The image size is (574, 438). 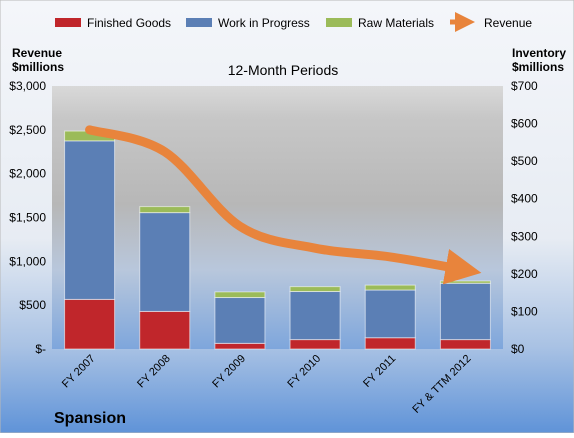 What do you see at coordinates (38, 67) in the screenshot?
I see `left-axis-label-line2: $millions` at bounding box center [38, 67].